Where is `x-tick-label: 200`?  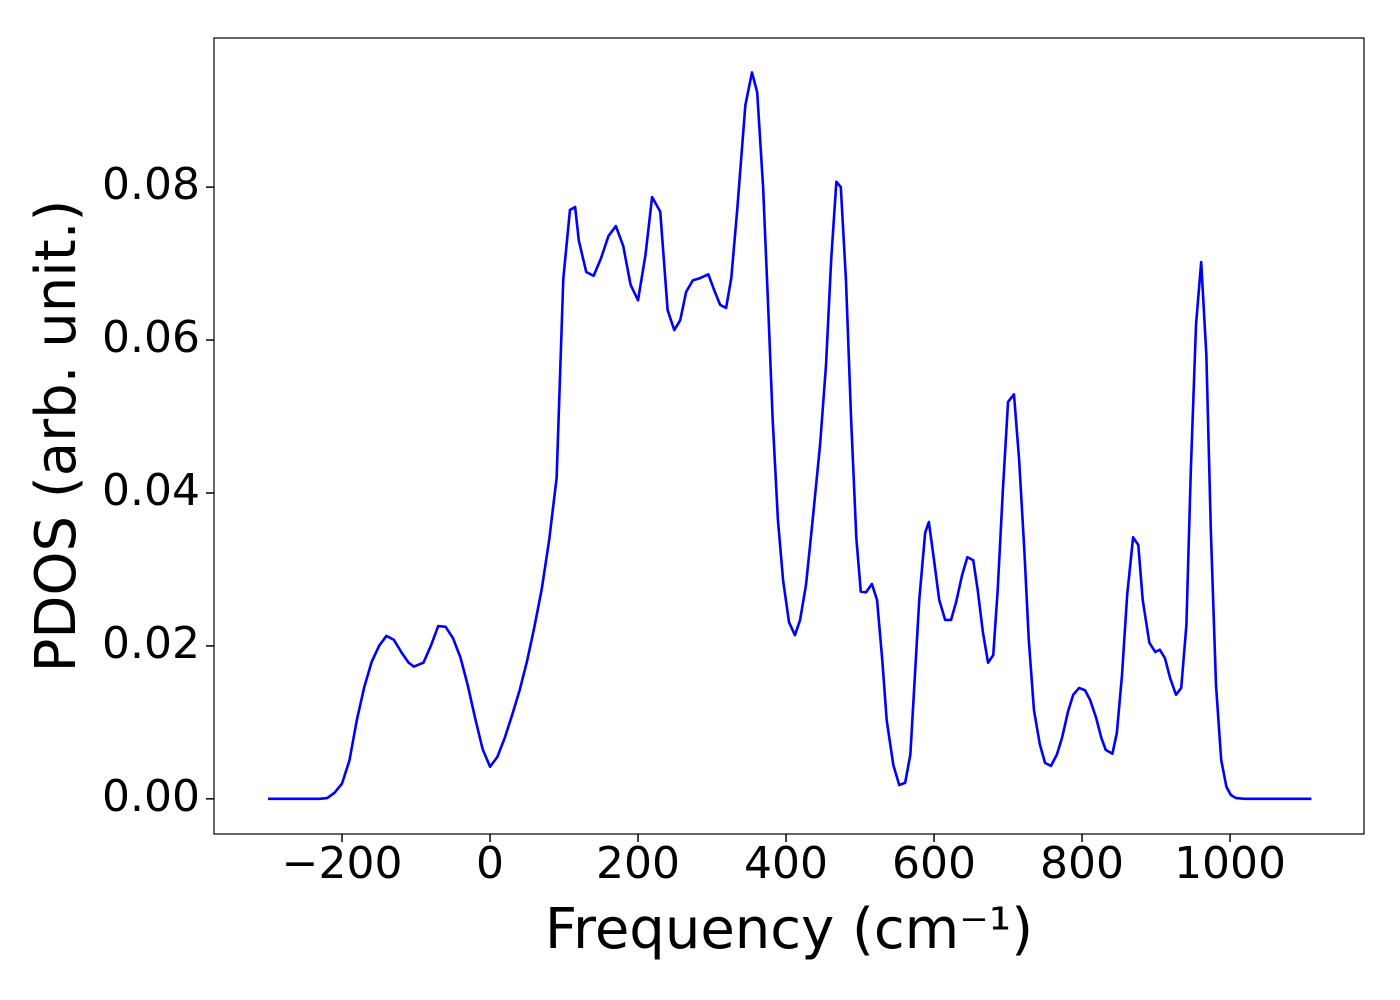
x-tick-label: 200 is located at coordinates (638, 863).